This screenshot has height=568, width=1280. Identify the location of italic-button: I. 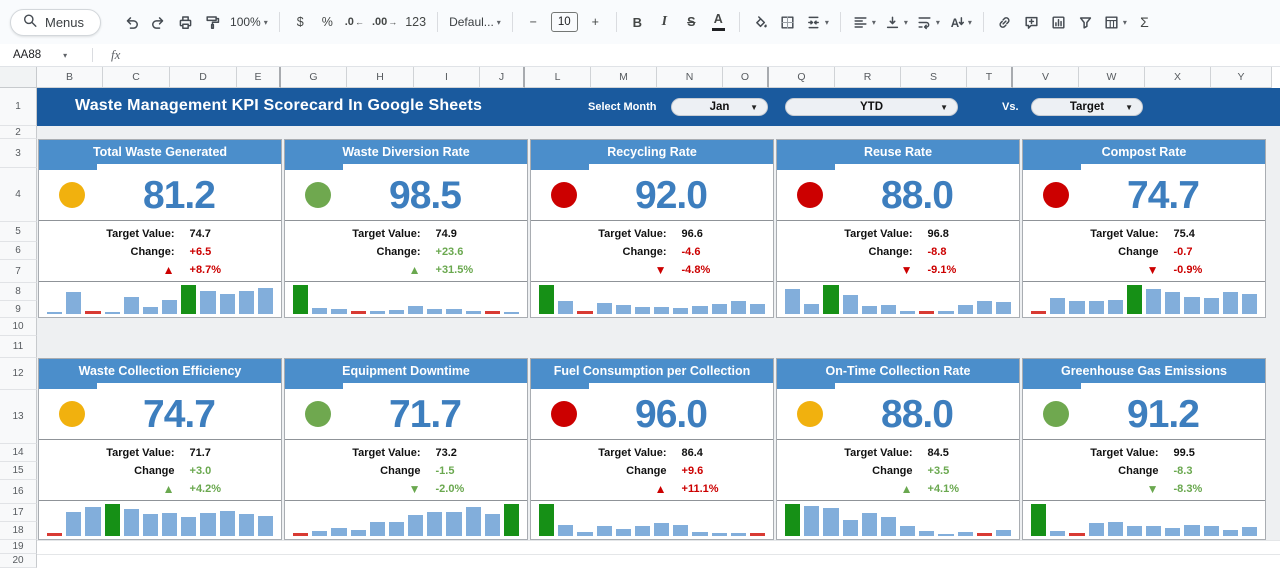
(664, 22).